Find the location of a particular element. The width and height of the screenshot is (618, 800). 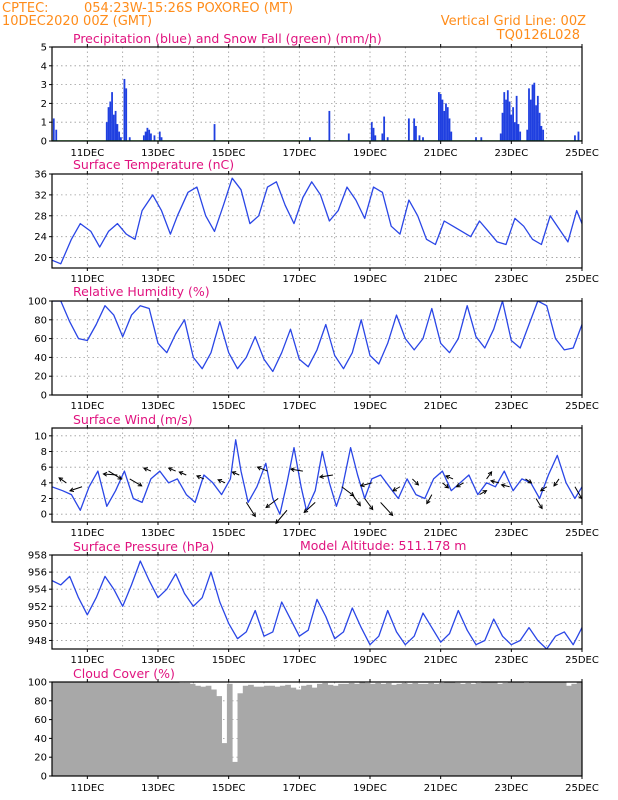

y-tick-label: 20 is located at coordinates (40, 758).